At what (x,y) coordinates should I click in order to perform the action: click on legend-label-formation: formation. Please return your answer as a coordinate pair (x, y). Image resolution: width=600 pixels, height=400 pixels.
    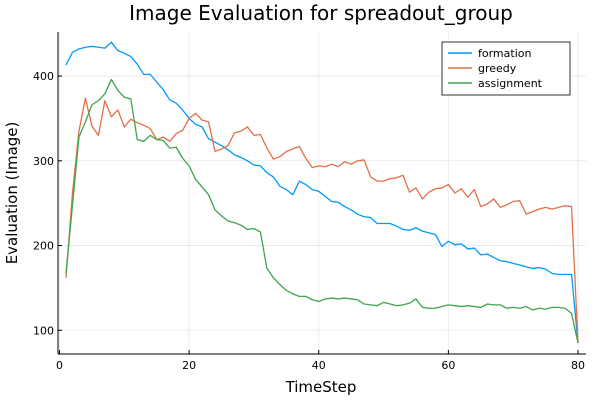
    Looking at the image, I should click on (504, 53).